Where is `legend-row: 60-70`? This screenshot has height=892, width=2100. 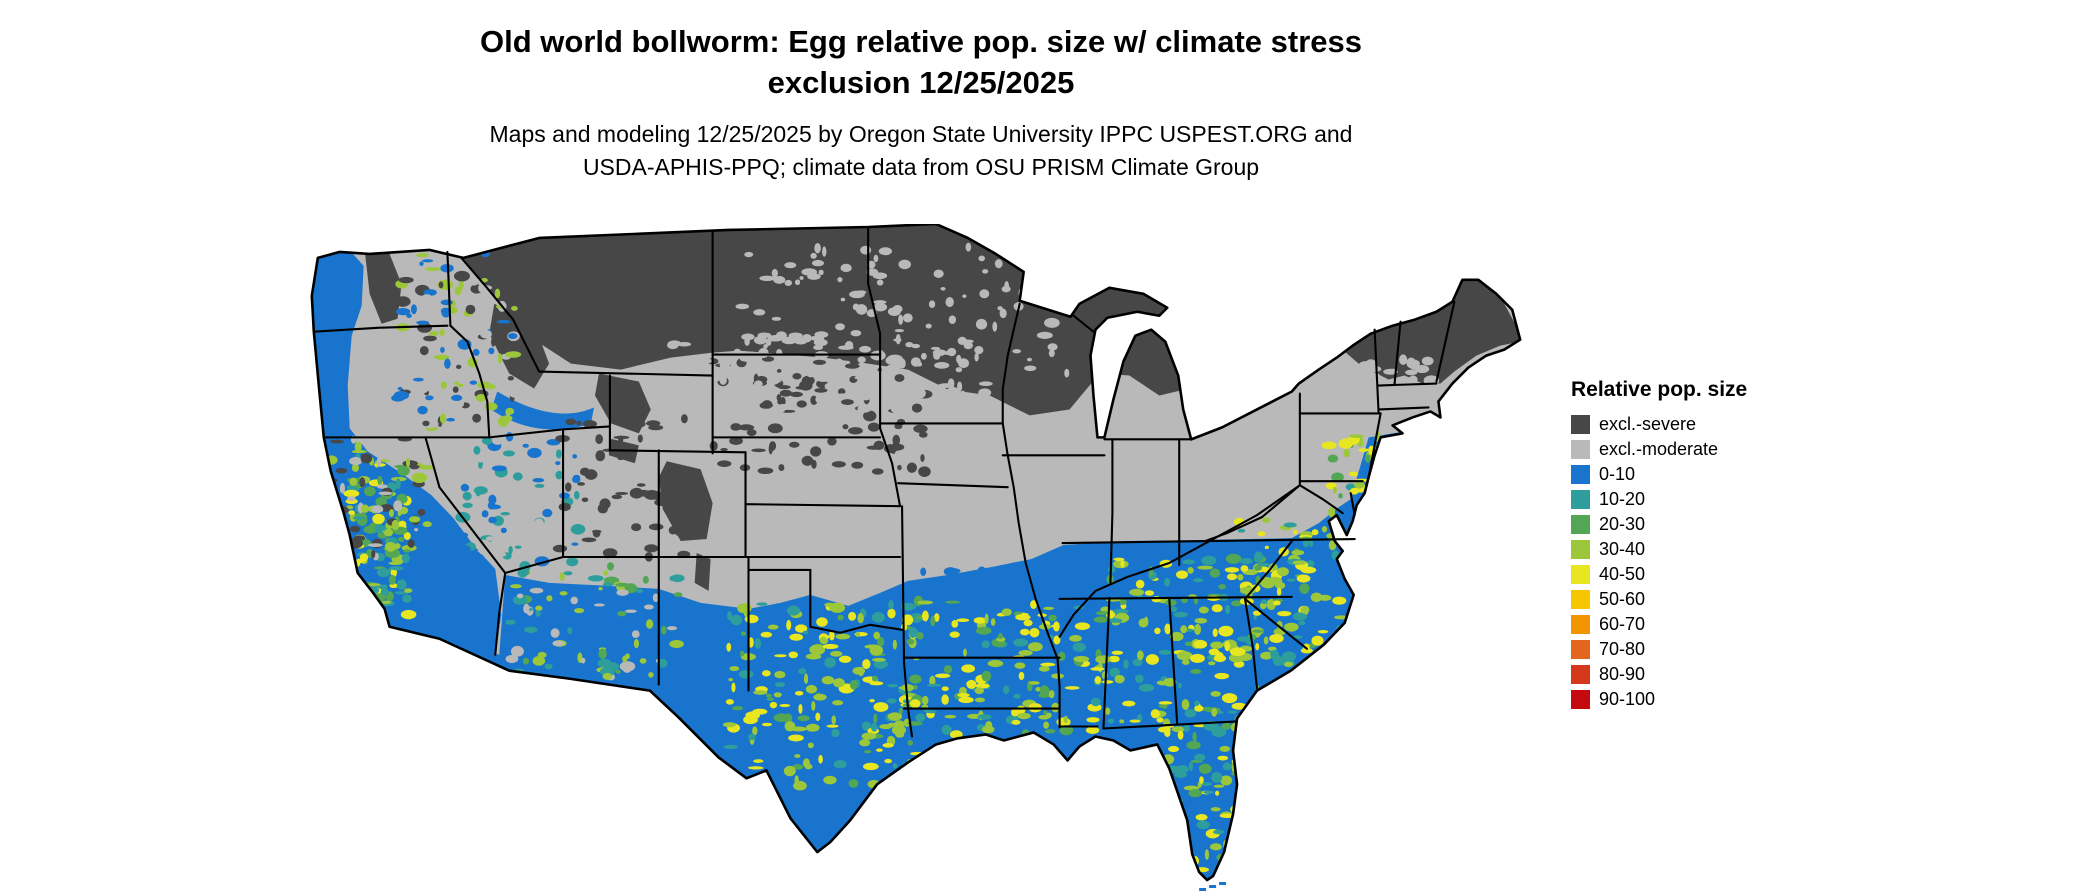
legend-row: 60-70 is located at coordinates (1691, 624).